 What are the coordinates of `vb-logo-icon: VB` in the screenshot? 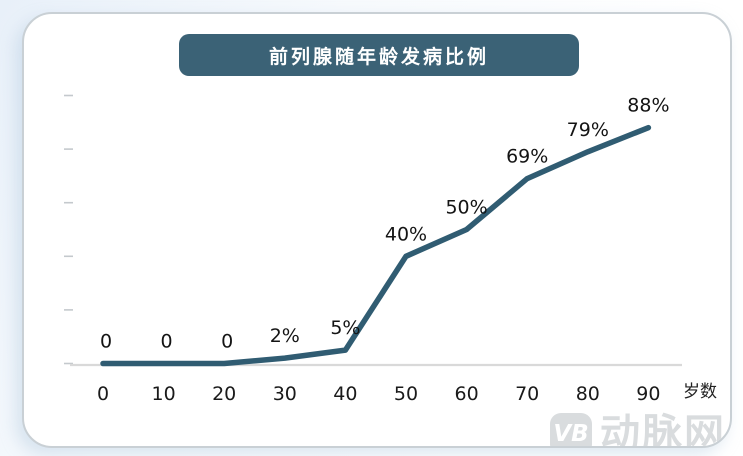 It's located at (571, 429).